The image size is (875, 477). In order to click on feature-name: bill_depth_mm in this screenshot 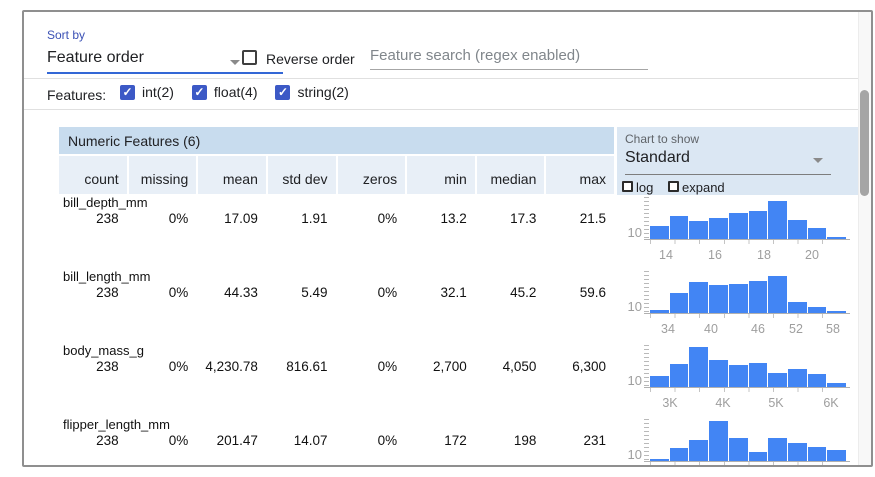, I will do `click(105, 202)`.